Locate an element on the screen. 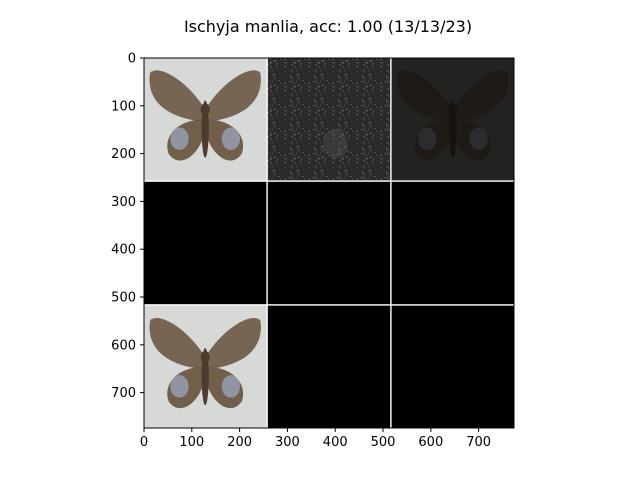 The width and height of the screenshot is (640, 480). x-tick-label: 300 is located at coordinates (287, 442).